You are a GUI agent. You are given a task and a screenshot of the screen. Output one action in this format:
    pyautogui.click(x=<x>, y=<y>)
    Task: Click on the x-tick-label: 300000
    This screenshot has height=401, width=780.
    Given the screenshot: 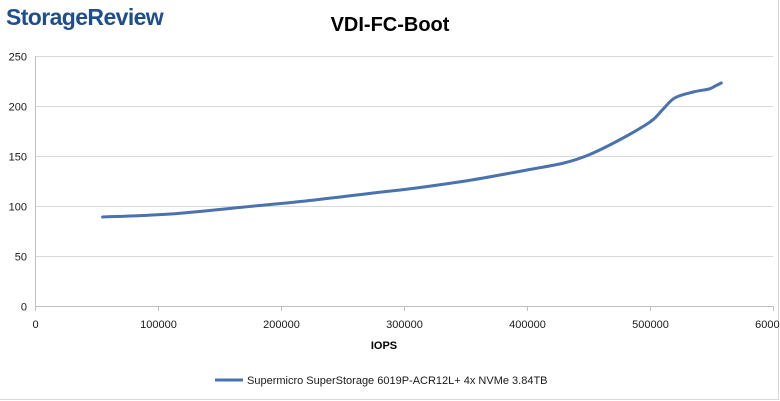 What is the action you would take?
    pyautogui.click(x=404, y=325)
    